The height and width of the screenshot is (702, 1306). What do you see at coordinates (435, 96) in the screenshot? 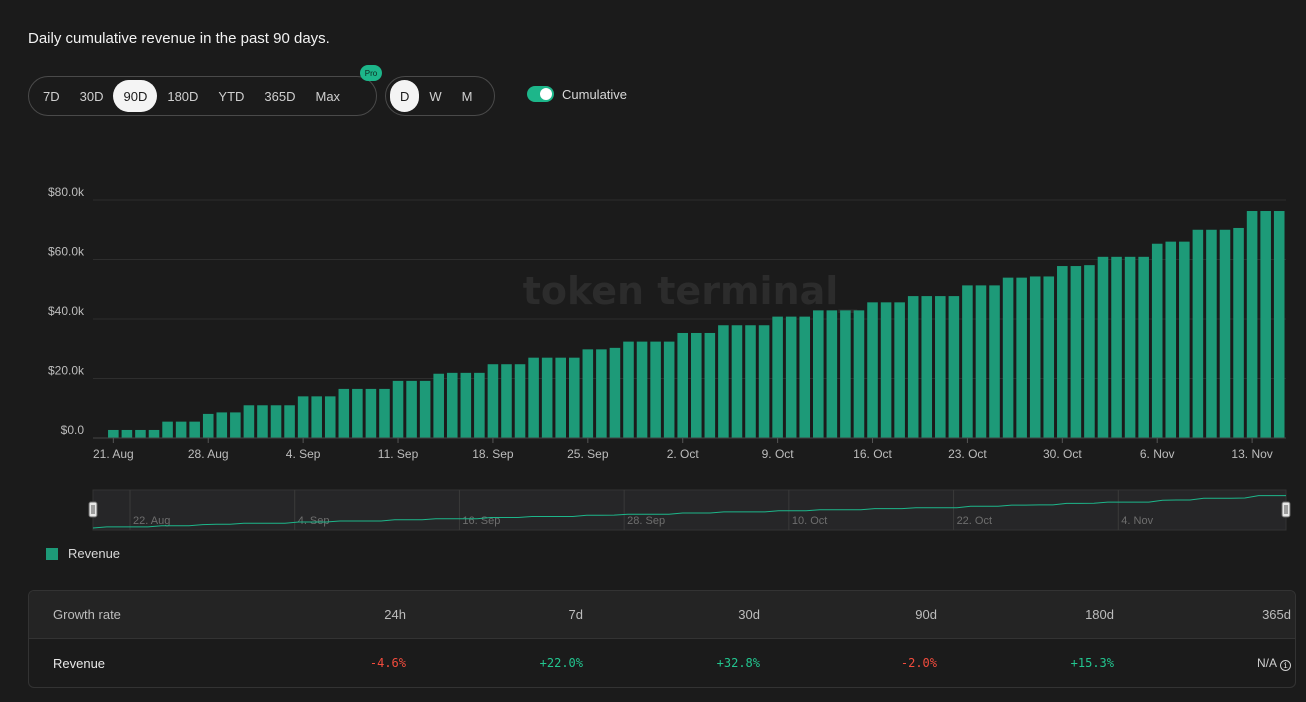
I see `granularity-tab-w: W` at bounding box center [435, 96].